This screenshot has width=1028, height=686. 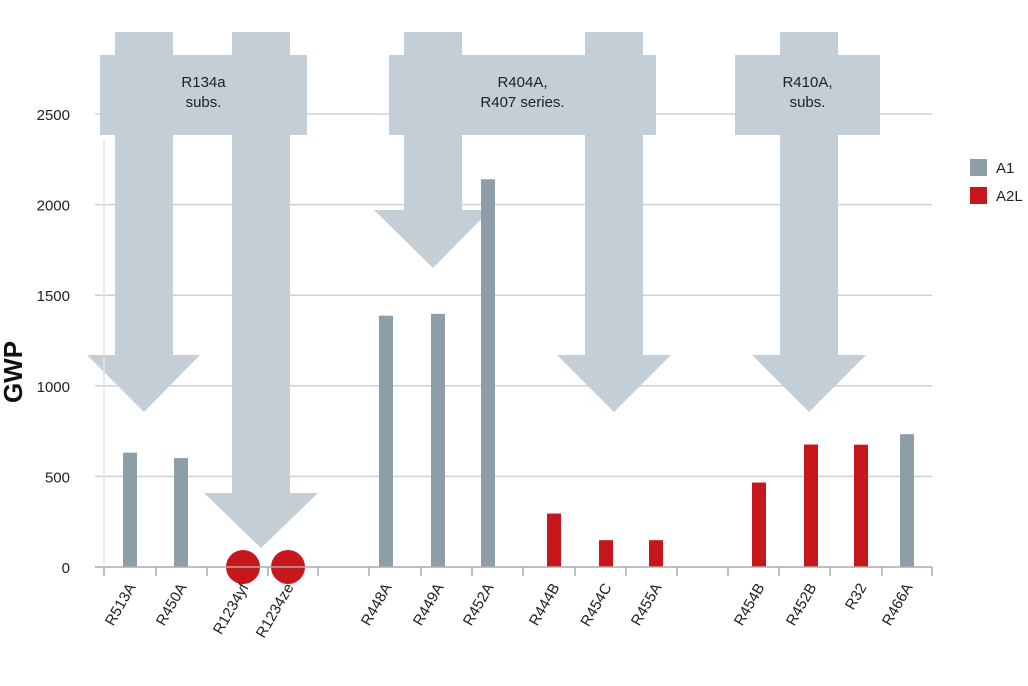 What do you see at coordinates (545, 605) in the screenshot?
I see `x-tick-label-R444B: R444B` at bounding box center [545, 605].